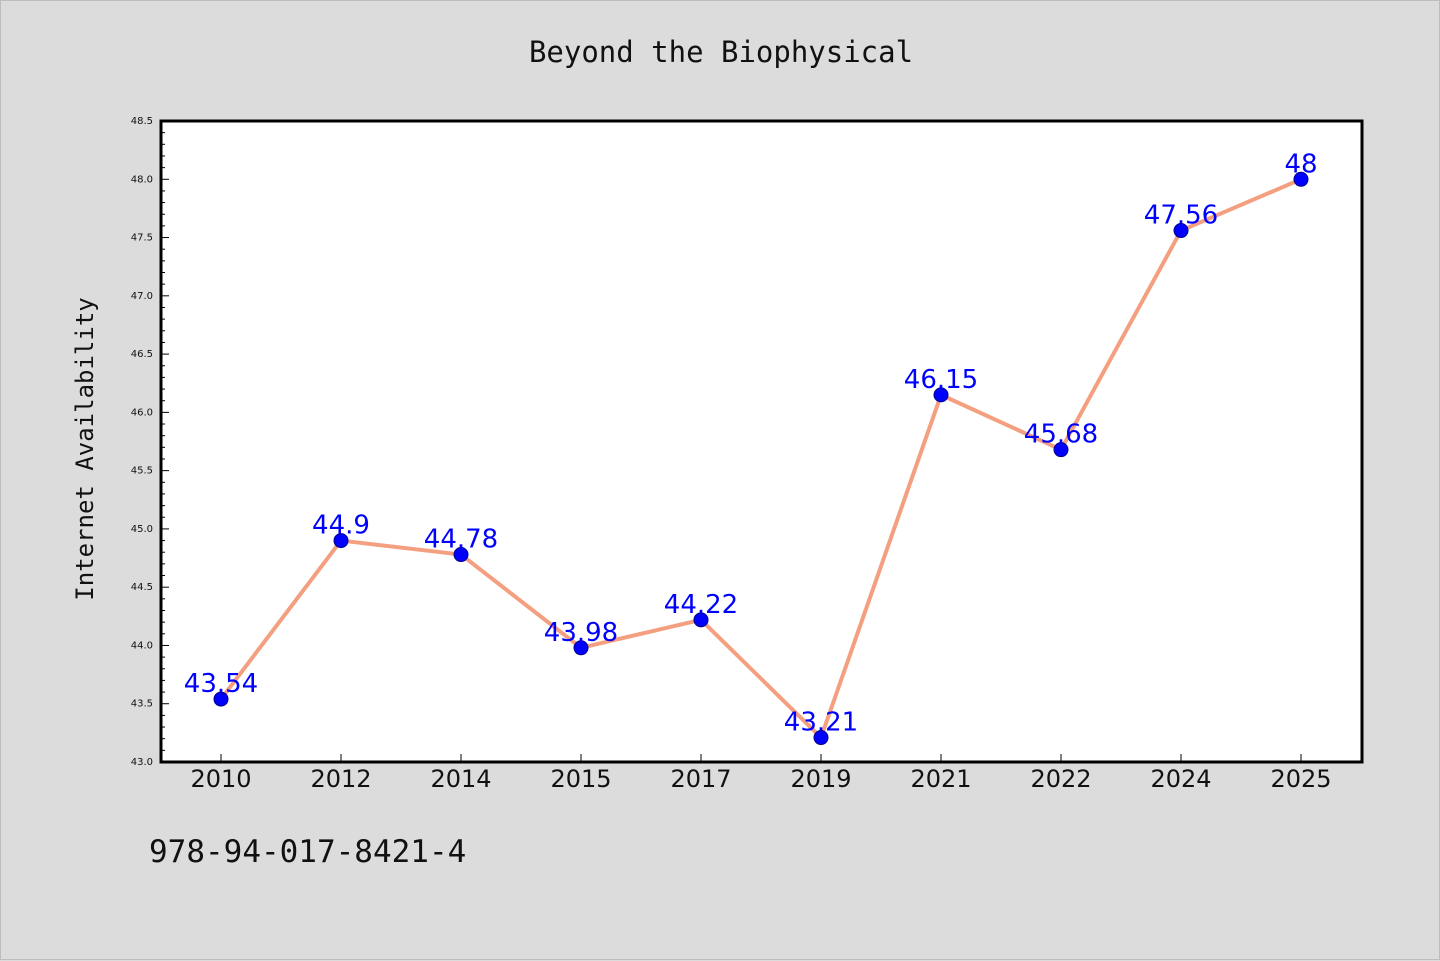 Image resolution: width=1440 pixels, height=961 pixels. Describe the element at coordinates (460, 779) in the screenshot. I see `x-tick-label: 2014` at that location.